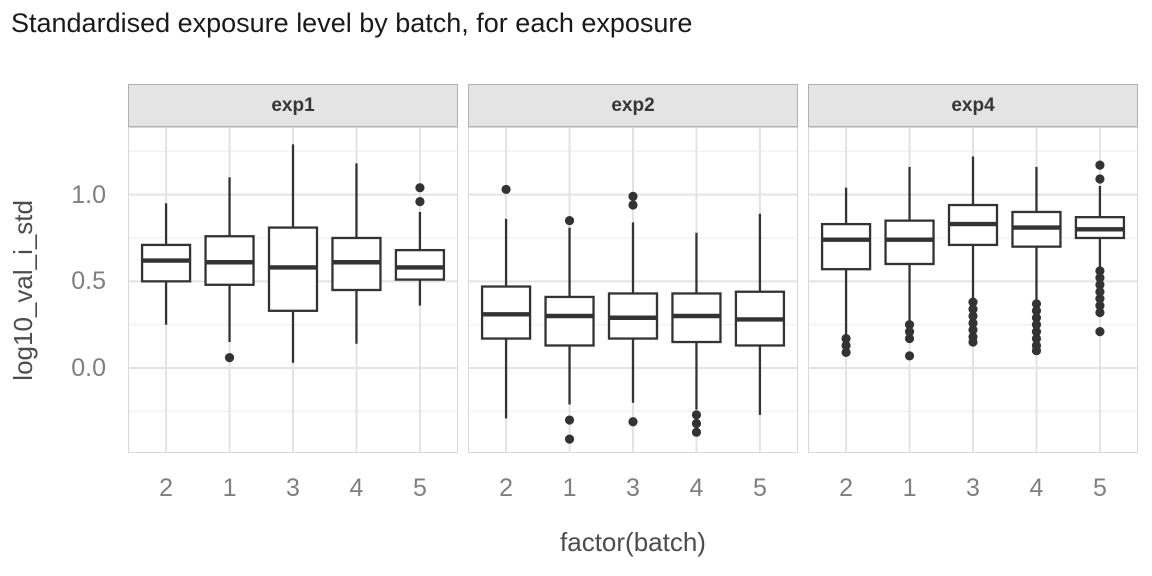  What do you see at coordinates (88, 368) in the screenshot?
I see `y-tick-label: 0.0` at bounding box center [88, 368].